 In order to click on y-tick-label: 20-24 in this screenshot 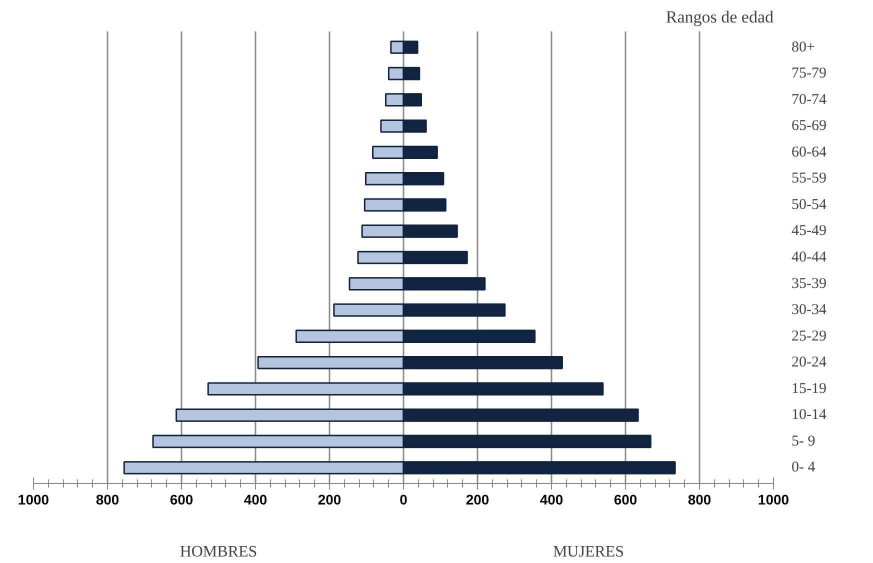, I will do `click(809, 362)`.